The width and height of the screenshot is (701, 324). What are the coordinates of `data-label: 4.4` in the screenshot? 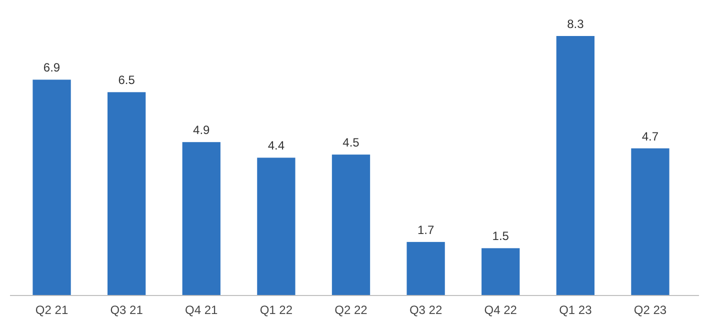 It's located at (276, 145).